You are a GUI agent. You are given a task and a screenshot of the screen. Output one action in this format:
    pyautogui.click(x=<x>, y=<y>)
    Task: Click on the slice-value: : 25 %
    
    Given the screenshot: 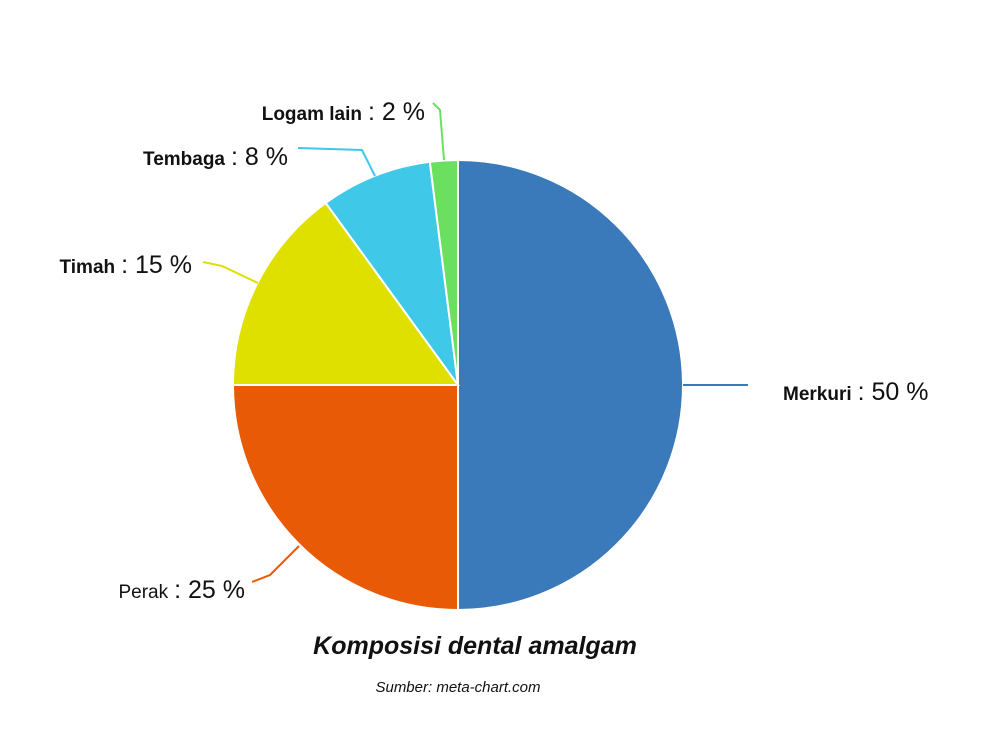 What is the action you would take?
    pyautogui.click(x=209, y=590)
    